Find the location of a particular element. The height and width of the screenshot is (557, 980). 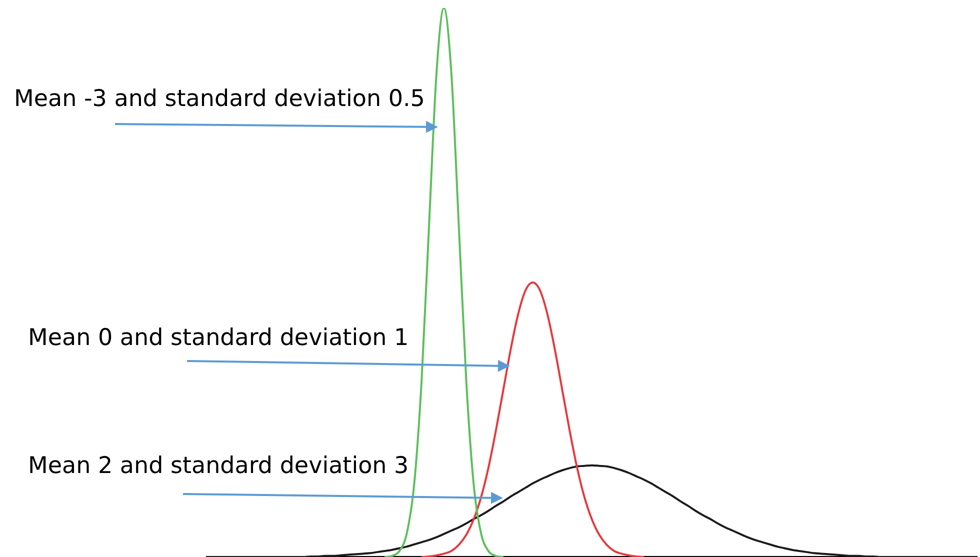

text: Mean 2 and standard deviation 3 is located at coordinates (218, 466).